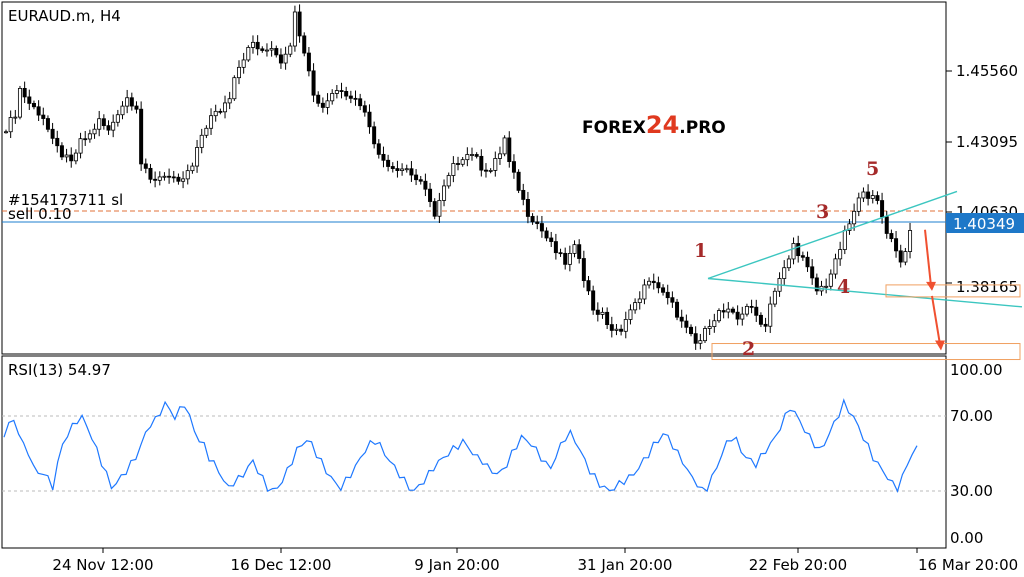  I want to click on watermark-logo: FOREX24.PRO, so click(654, 125).